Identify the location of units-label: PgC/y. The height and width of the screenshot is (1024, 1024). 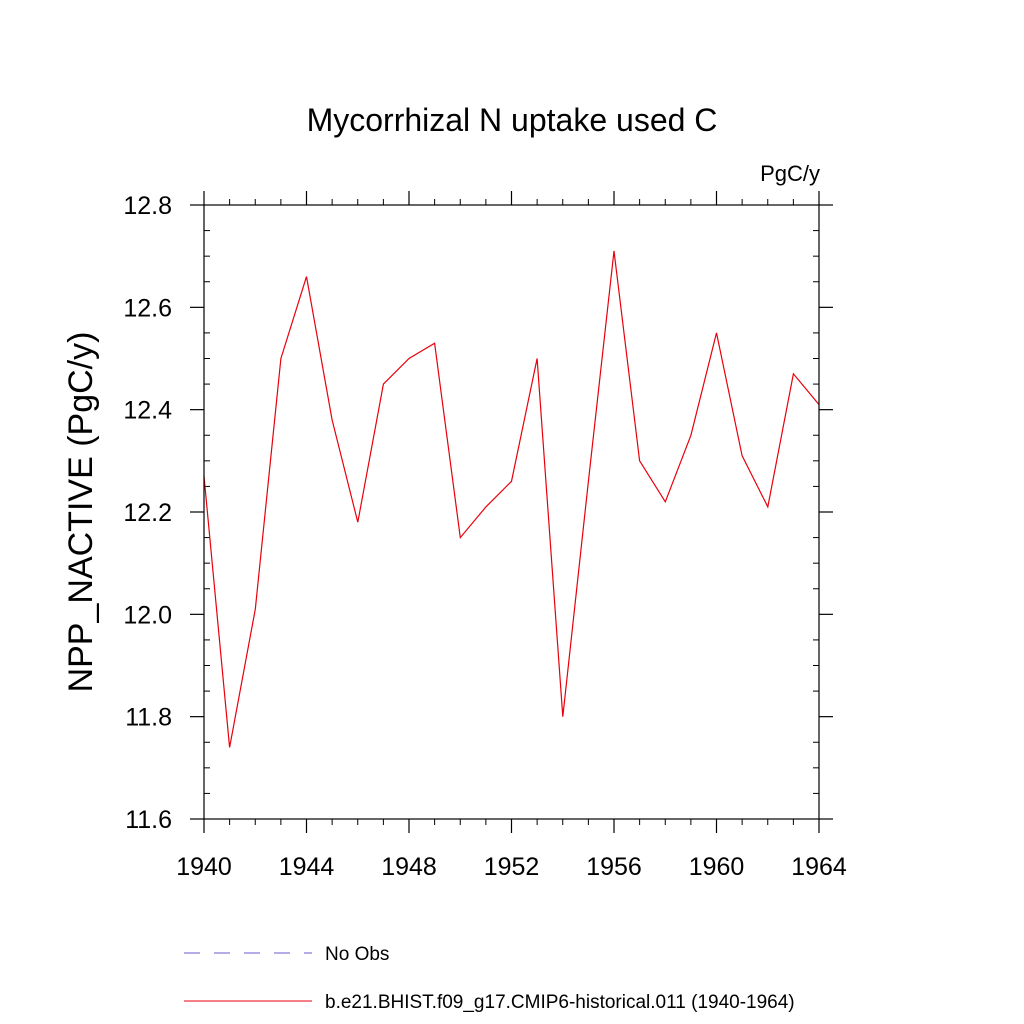
(790, 173).